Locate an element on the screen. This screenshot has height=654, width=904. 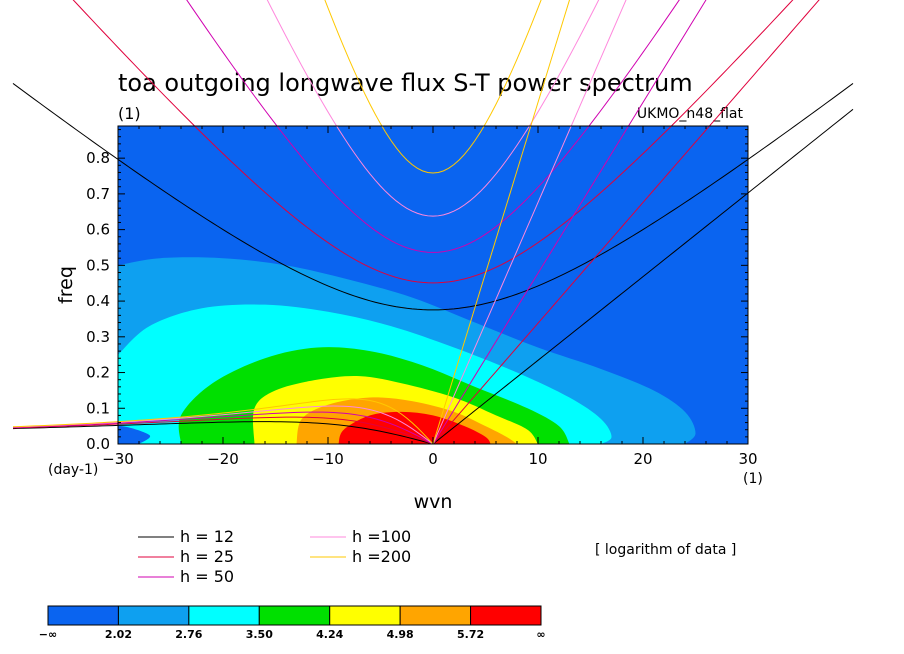
y-tick-label: 0.1 is located at coordinates (98, 408).